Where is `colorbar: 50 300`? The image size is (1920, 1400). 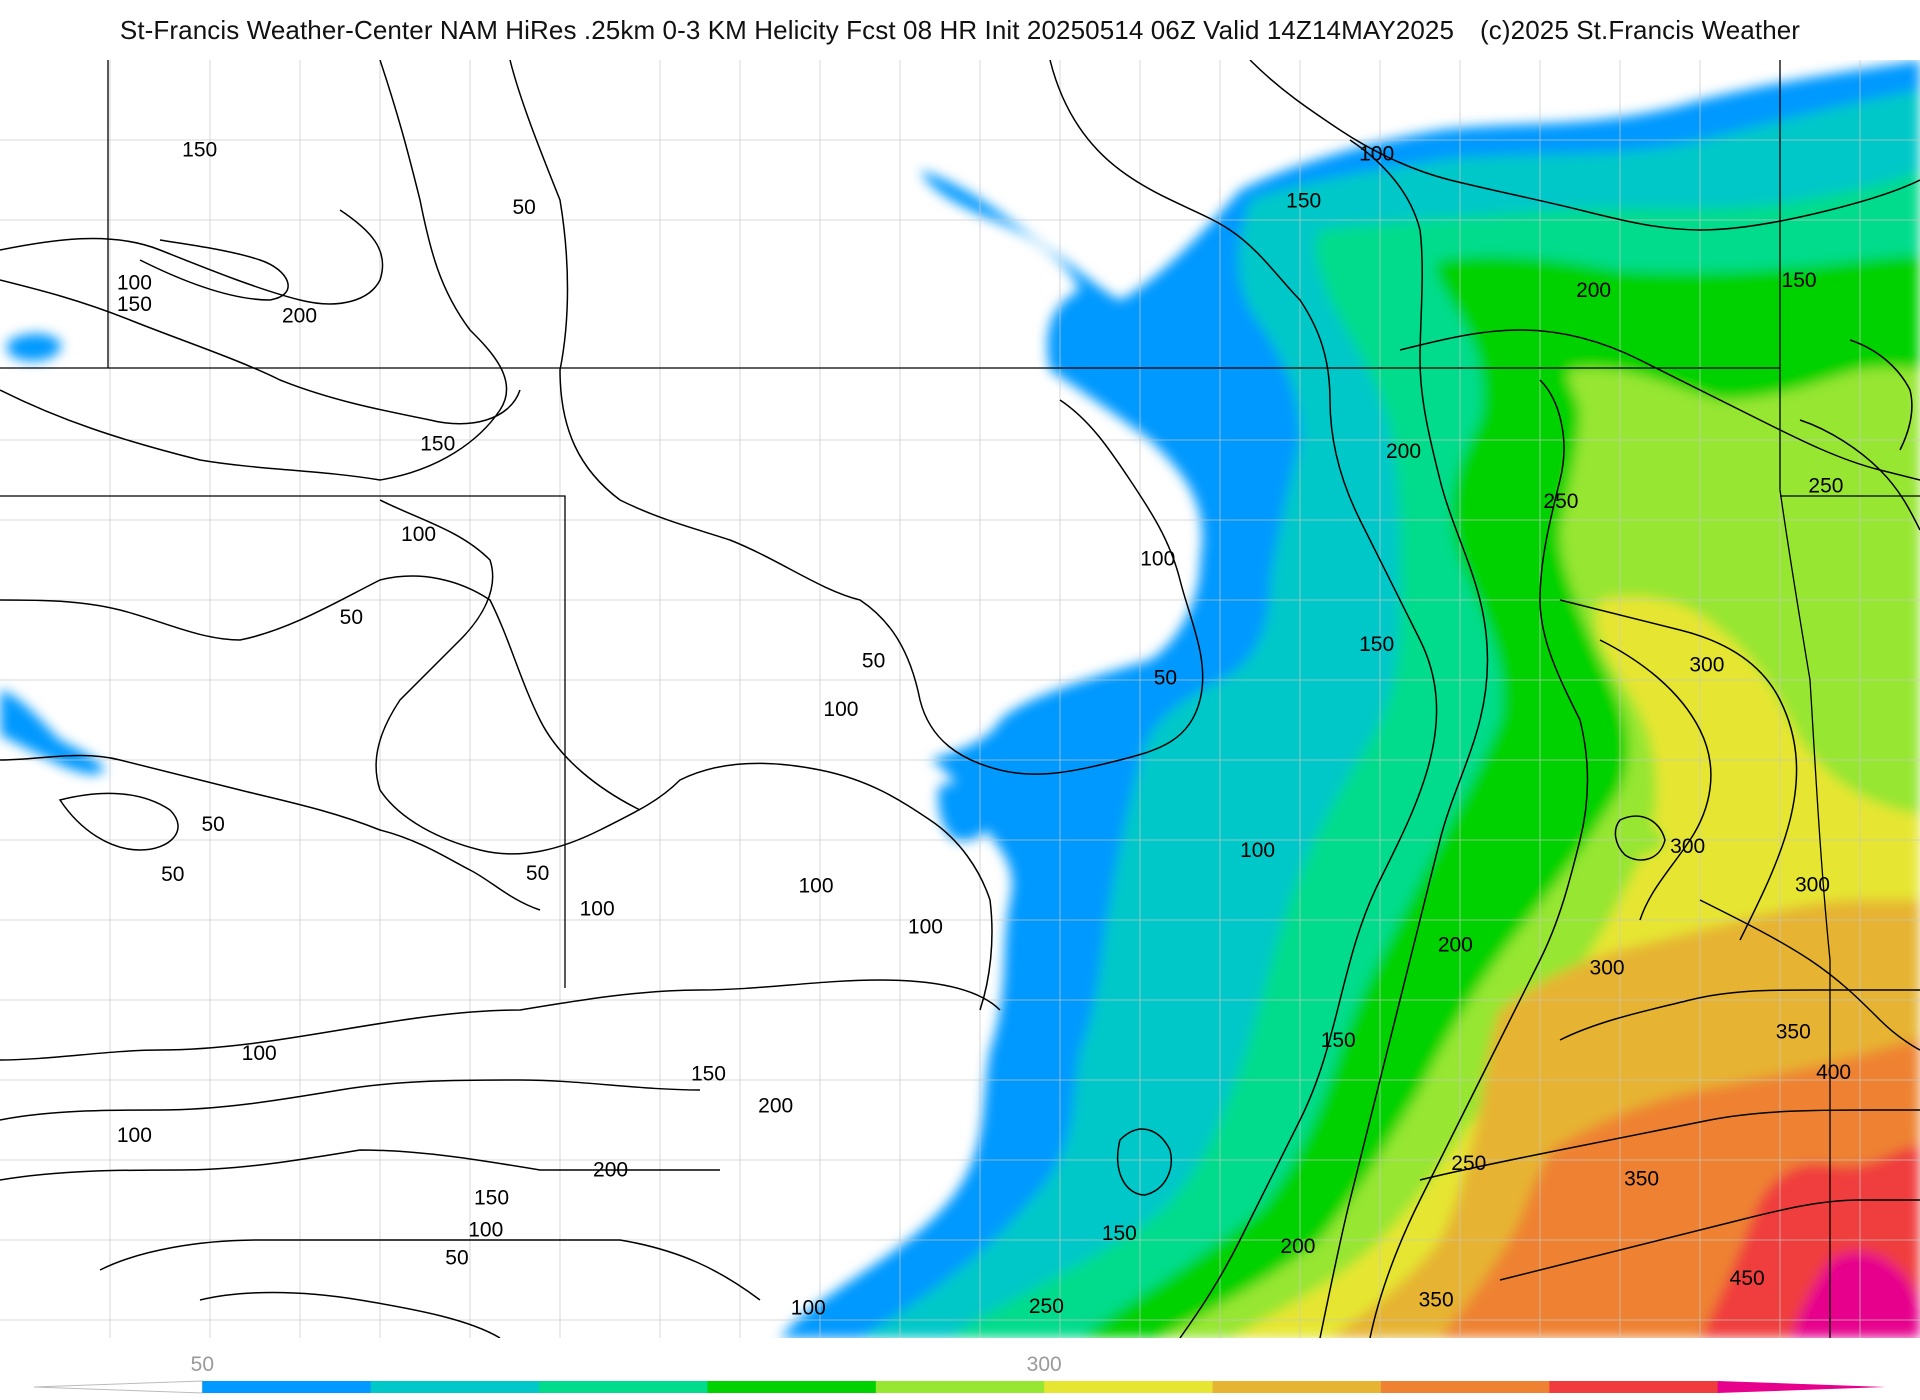
colorbar: 50 300 is located at coordinates (959, 1373).